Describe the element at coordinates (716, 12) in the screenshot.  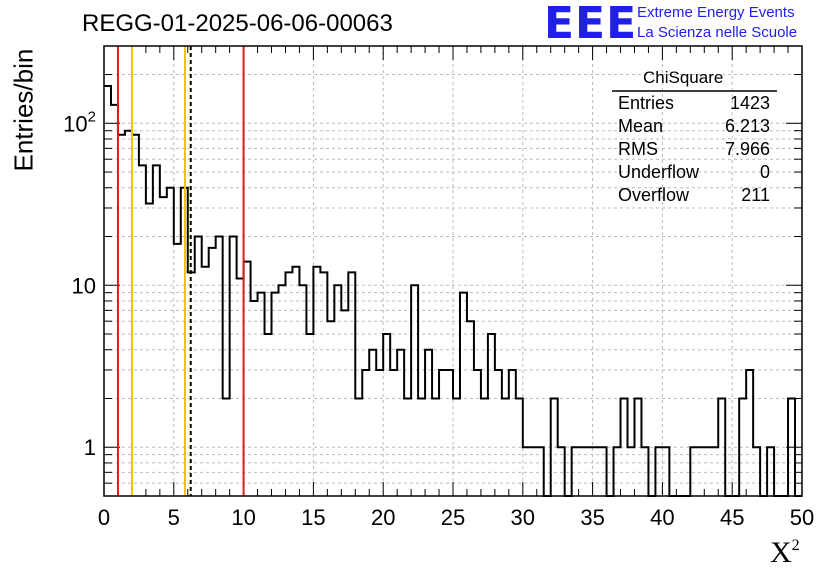
I see `logo-tagline-1: Extreme Energy Events` at that location.